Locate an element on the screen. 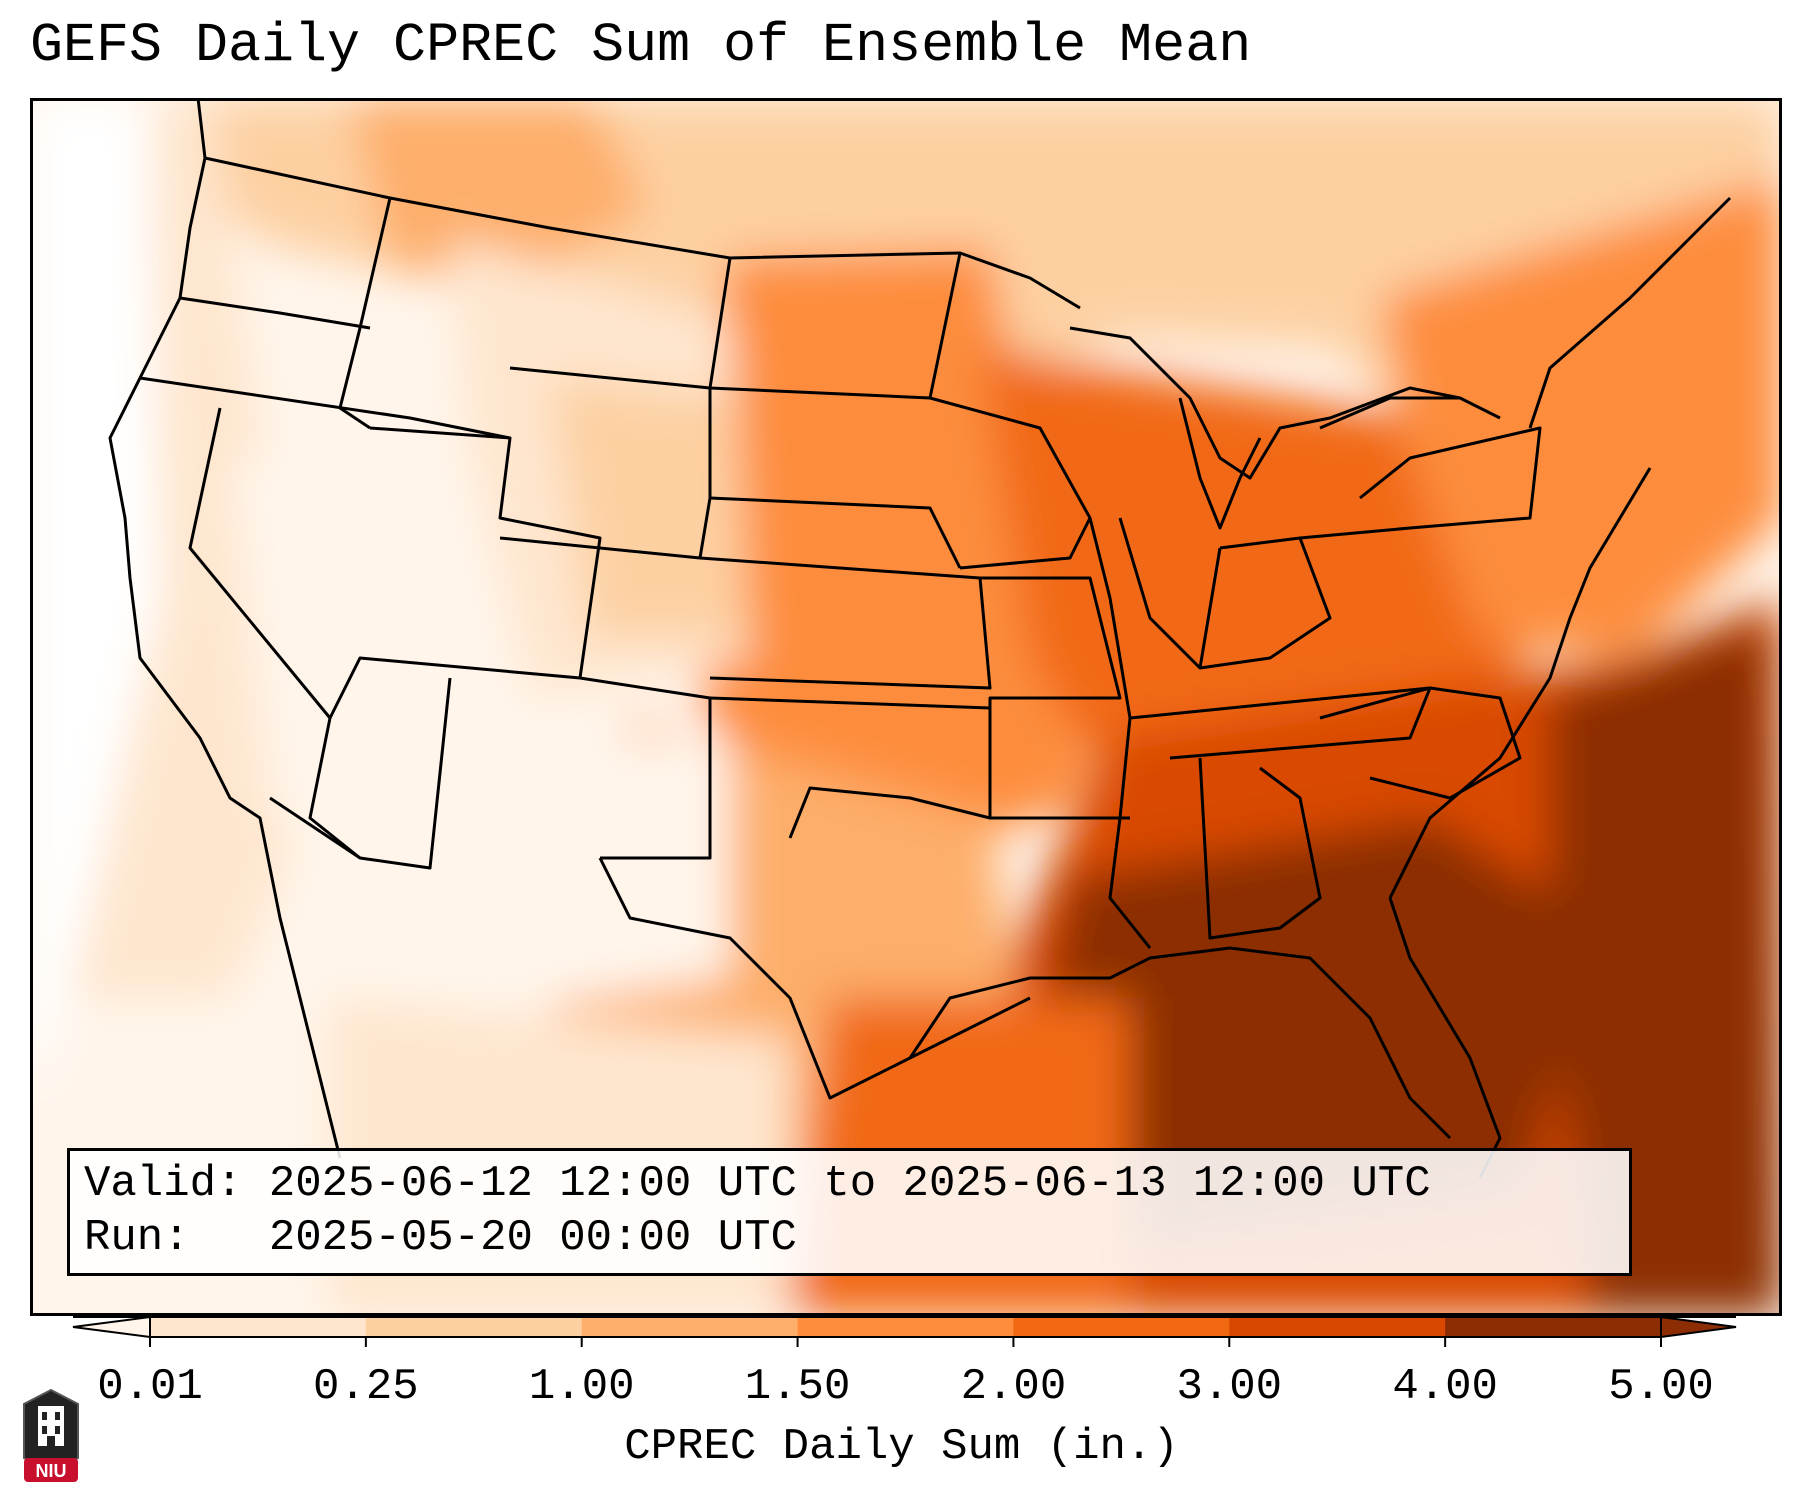  colorbar-tick-label: 1.00 is located at coordinates (581, 1387).